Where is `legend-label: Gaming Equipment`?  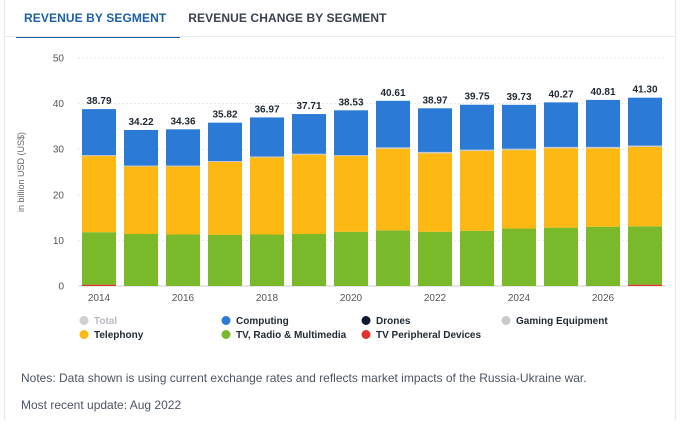 legend-label: Gaming Equipment is located at coordinates (562, 321).